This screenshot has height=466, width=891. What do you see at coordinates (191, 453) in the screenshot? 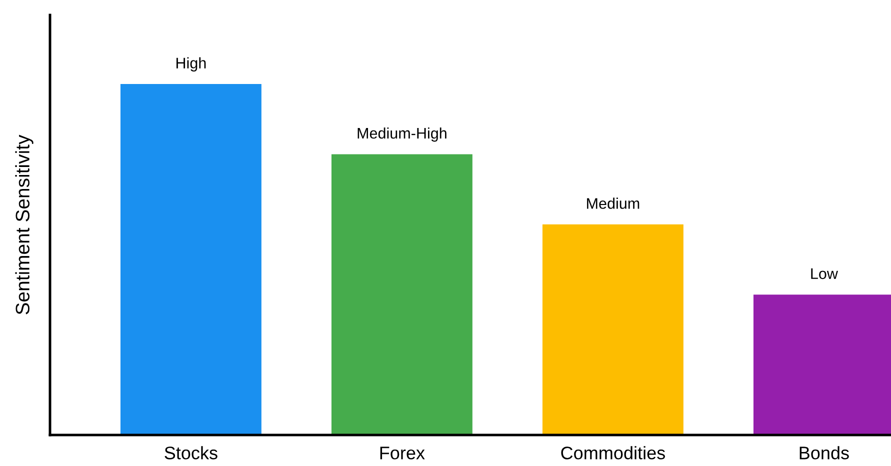
I see `x-tick-label: Stocks` at bounding box center [191, 453].